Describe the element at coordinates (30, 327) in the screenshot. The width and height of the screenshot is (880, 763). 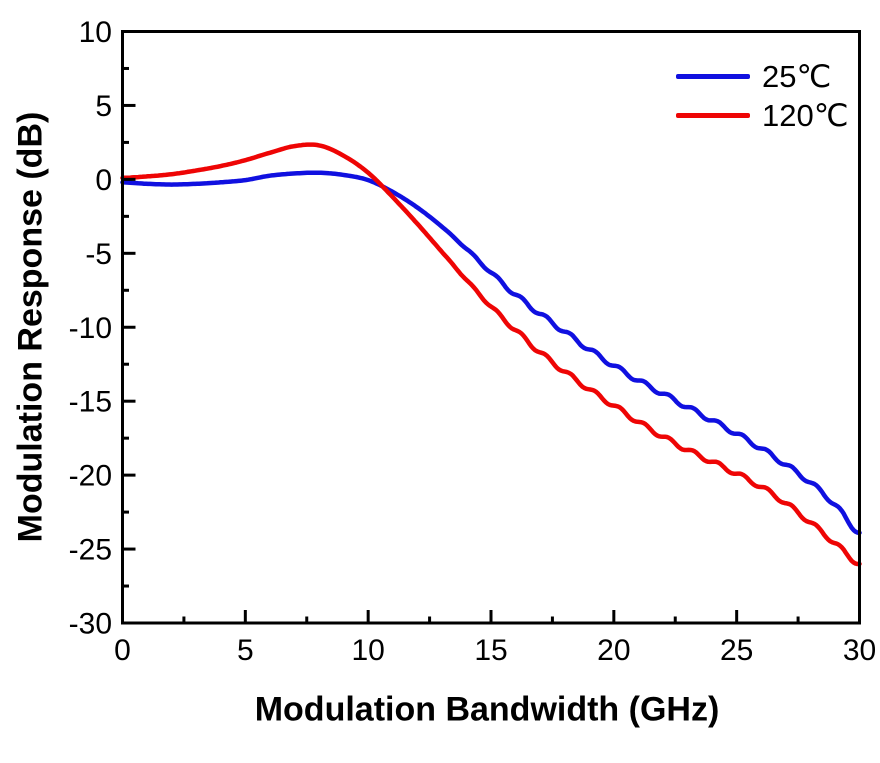
I see `y-axis-title: Modulation Response (dB)` at that location.